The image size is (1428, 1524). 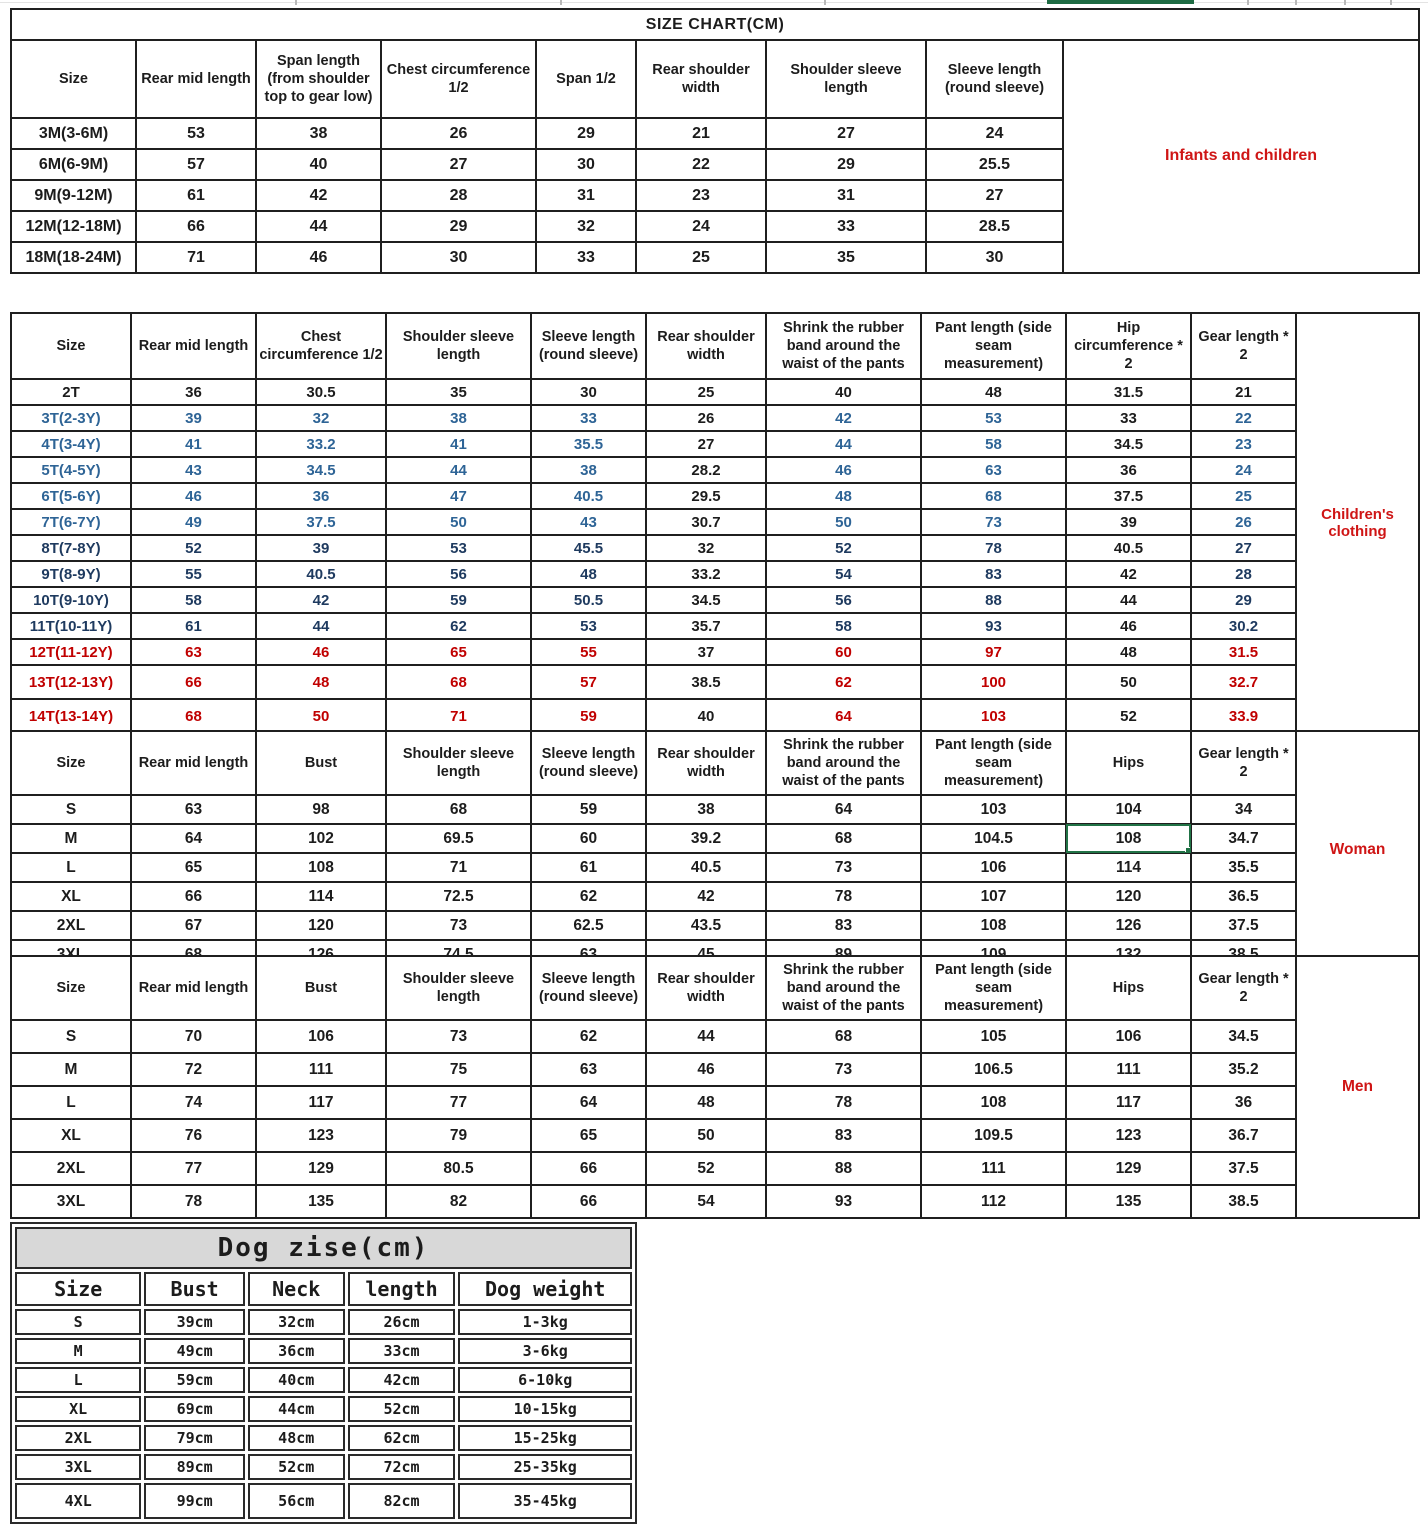 I want to click on value-cell: 50, so click(x=321, y=716).